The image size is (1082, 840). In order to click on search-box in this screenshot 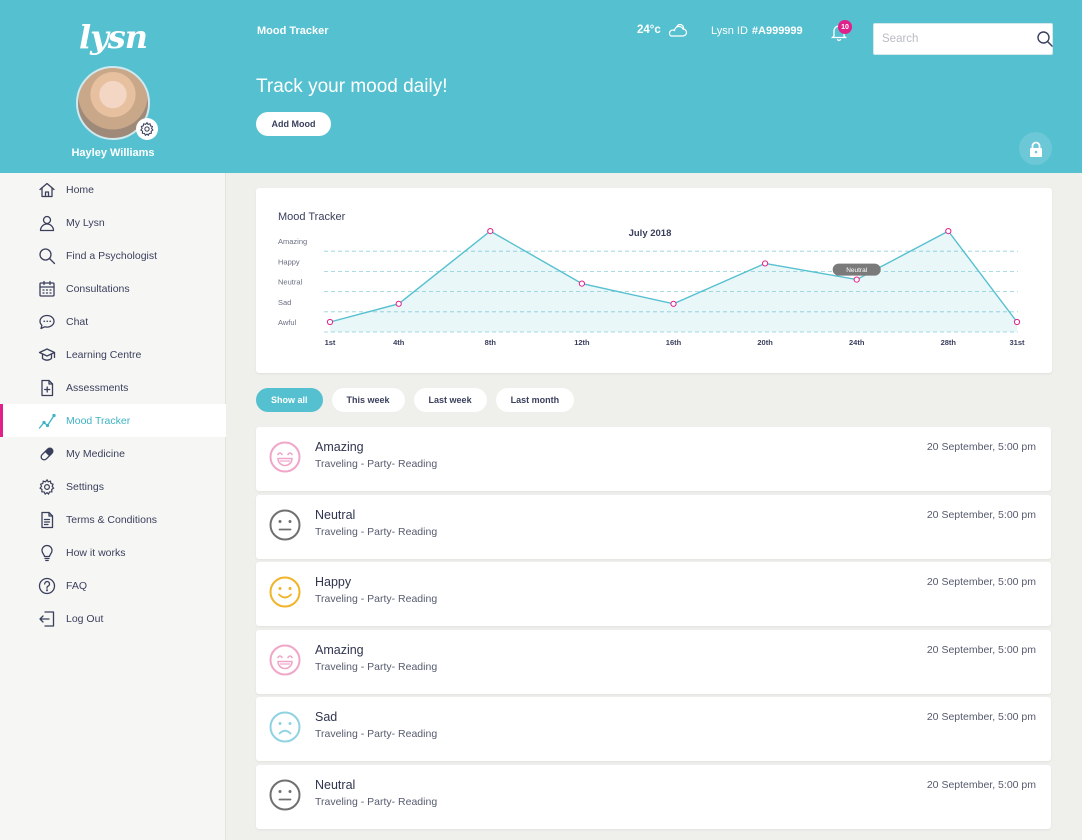, I will do `click(963, 39)`.